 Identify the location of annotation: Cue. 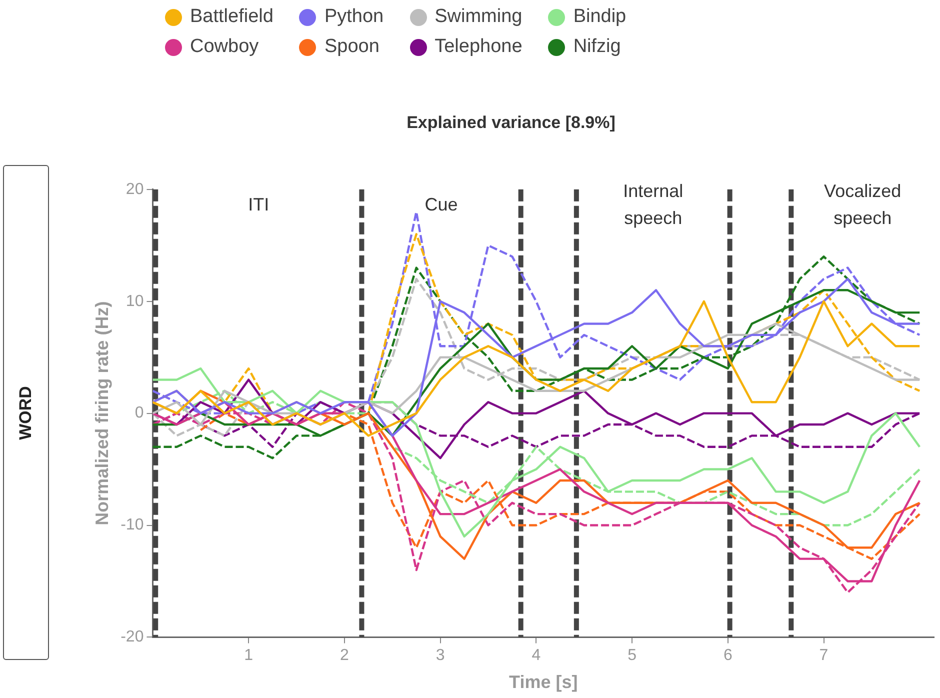
(441, 204).